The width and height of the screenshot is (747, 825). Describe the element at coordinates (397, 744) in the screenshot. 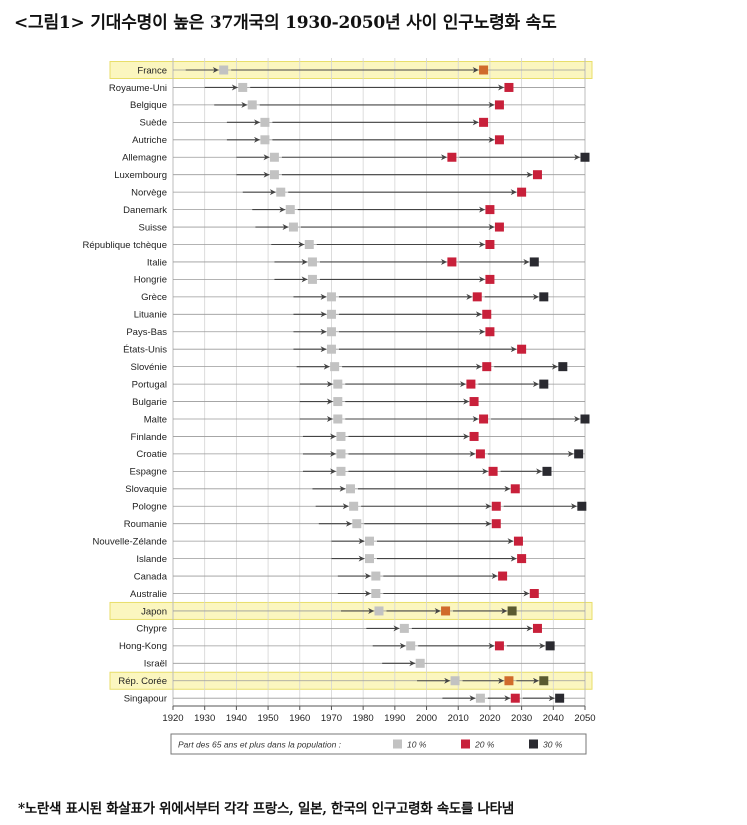

I see `legend-swatch-p10` at that location.